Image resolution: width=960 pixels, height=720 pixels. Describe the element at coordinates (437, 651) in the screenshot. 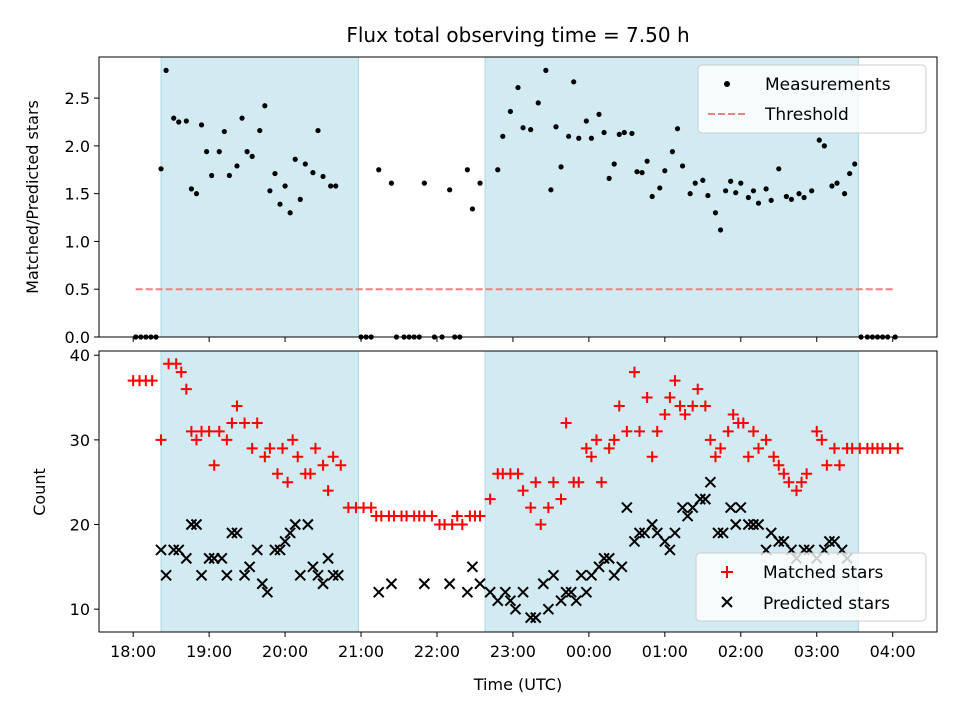

I see `x-tick-label: 22:00` at that location.